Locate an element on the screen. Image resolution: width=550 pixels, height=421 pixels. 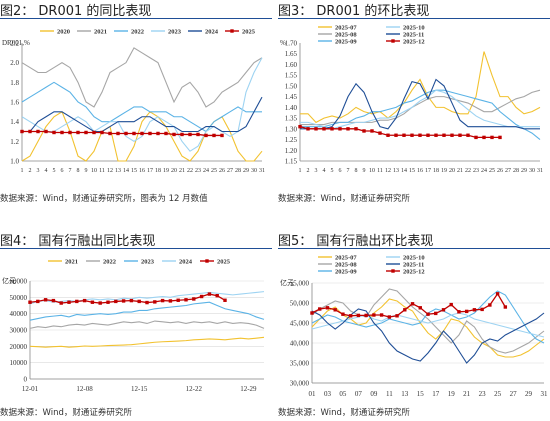
x-tick-label: 21 is located at coordinates (460, 171).